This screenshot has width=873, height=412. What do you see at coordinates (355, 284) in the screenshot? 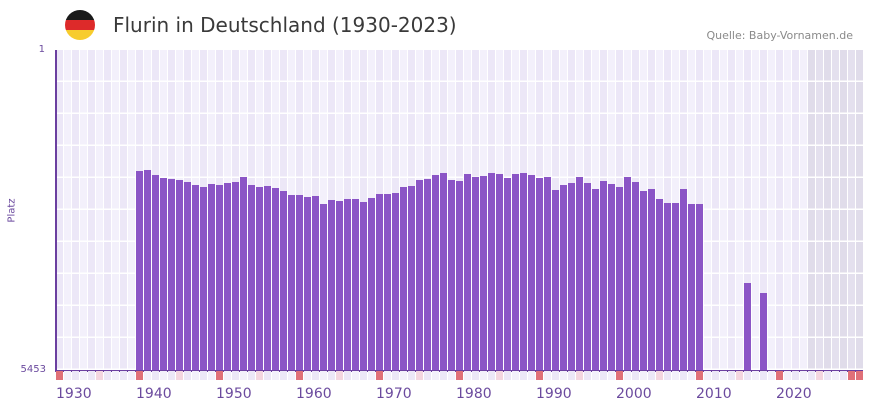
I see `bar-1967` at bounding box center [355, 284].